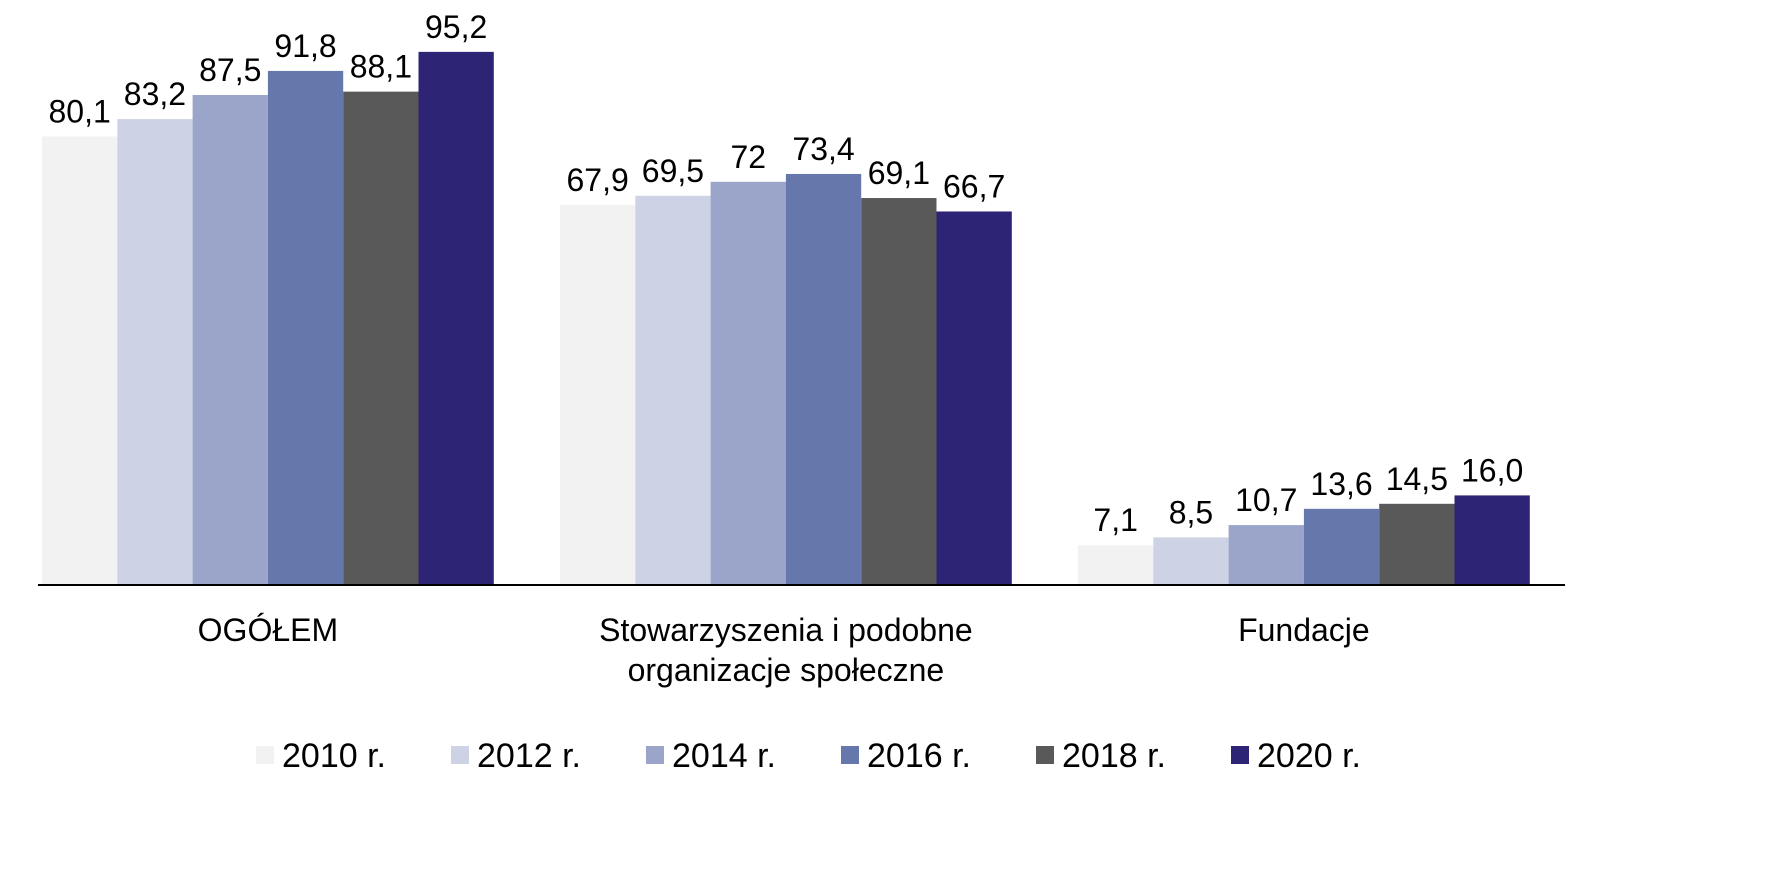 The image size is (1770, 869). What do you see at coordinates (1417, 479) in the screenshot?
I see `data-label: 14,5` at bounding box center [1417, 479].